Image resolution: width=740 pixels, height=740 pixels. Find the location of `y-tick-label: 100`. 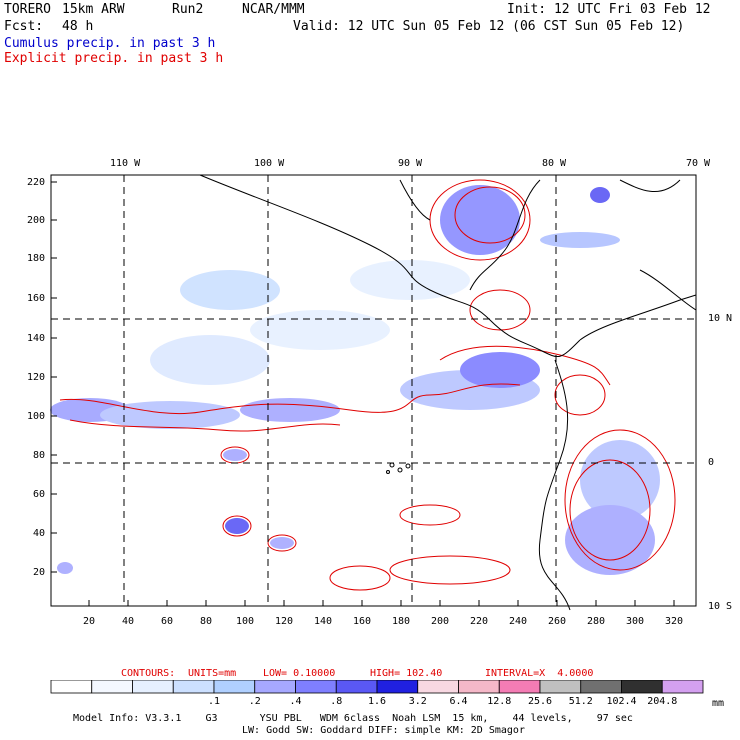

y-tick-label: 100 is located at coordinates (36, 416).